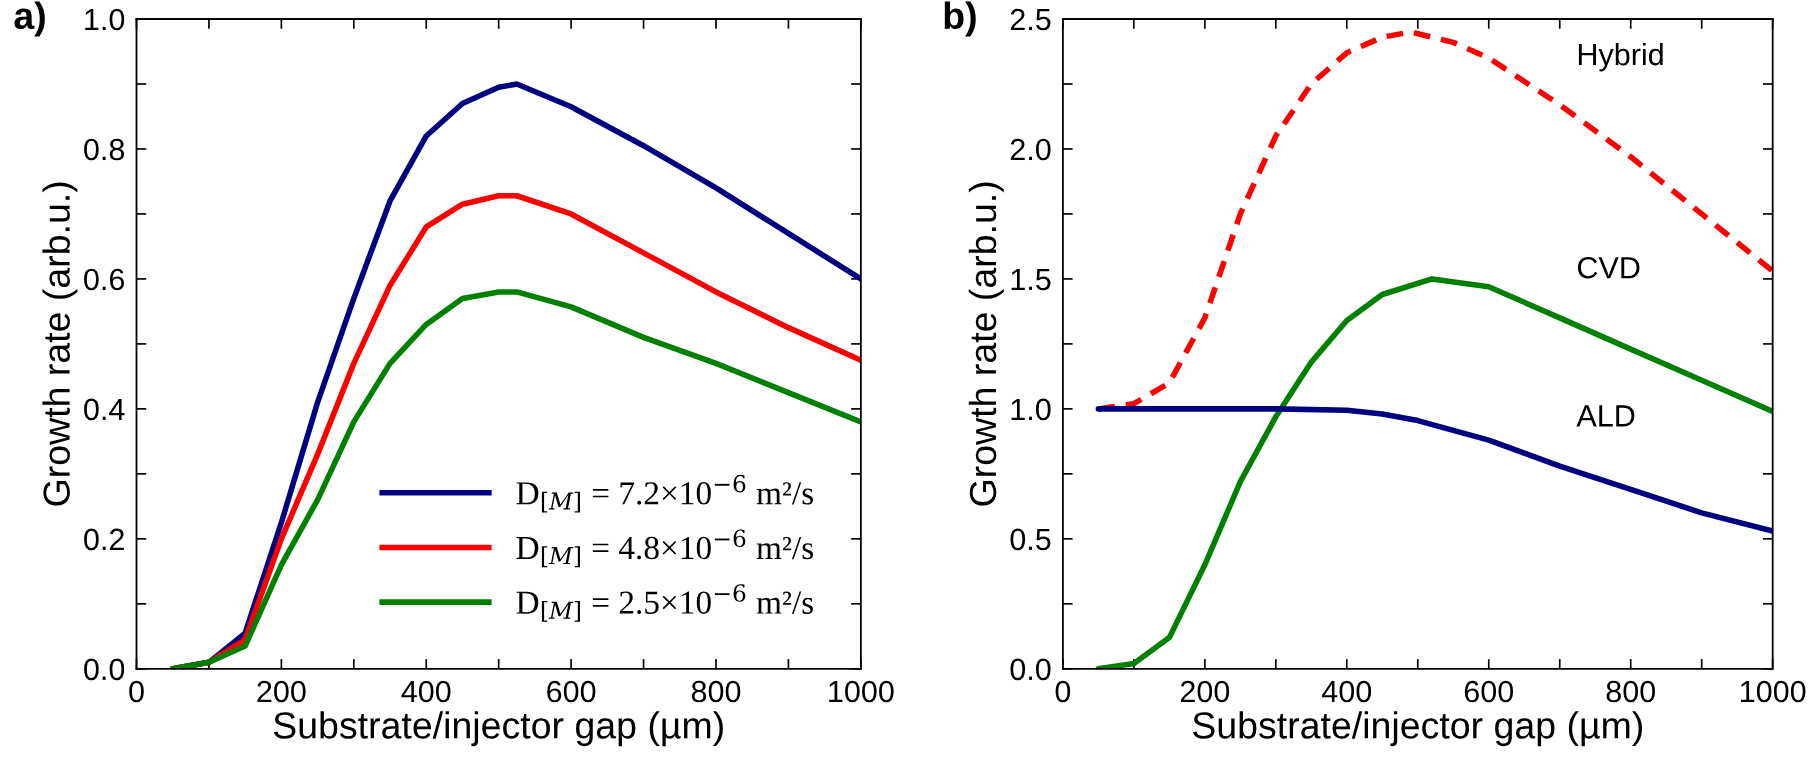 Image resolution: width=1820 pixels, height=760 pixels. Describe the element at coordinates (664, 548) in the screenshot. I see `legend-label: D$_{[M]}$ = 4.8×10$^{−6}$ m²/s` at that location.